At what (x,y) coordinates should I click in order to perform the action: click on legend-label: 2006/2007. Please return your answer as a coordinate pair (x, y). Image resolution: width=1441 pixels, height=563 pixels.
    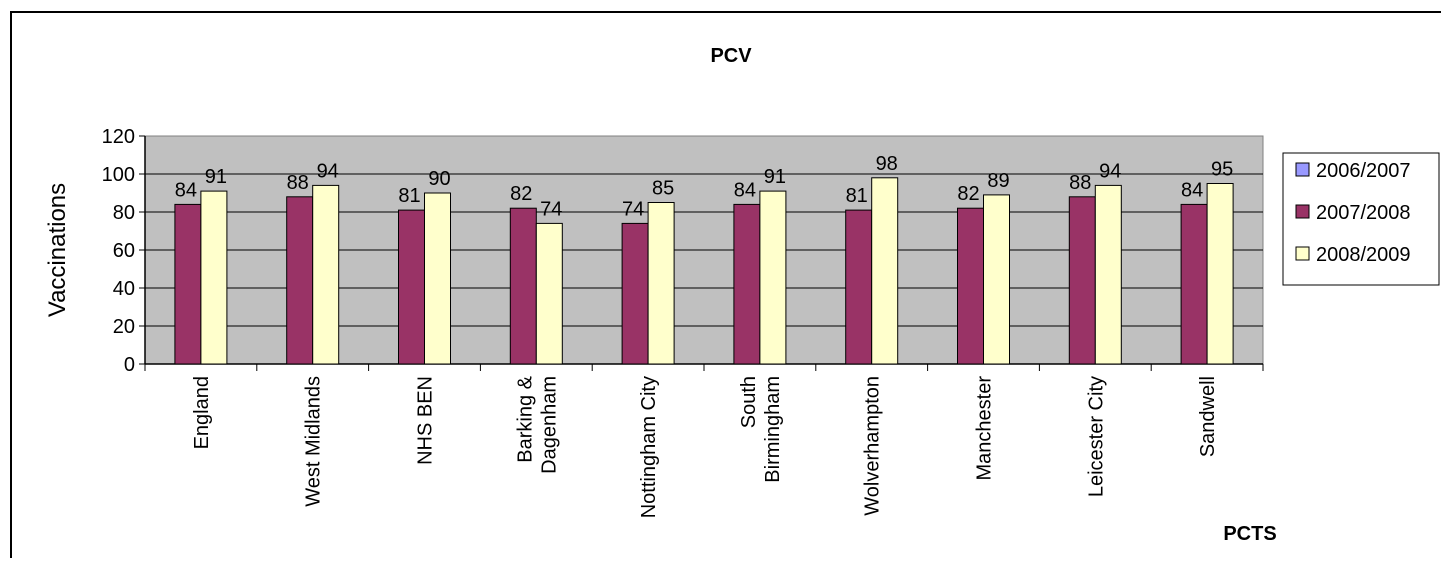
    Looking at the image, I should click on (1363, 171).